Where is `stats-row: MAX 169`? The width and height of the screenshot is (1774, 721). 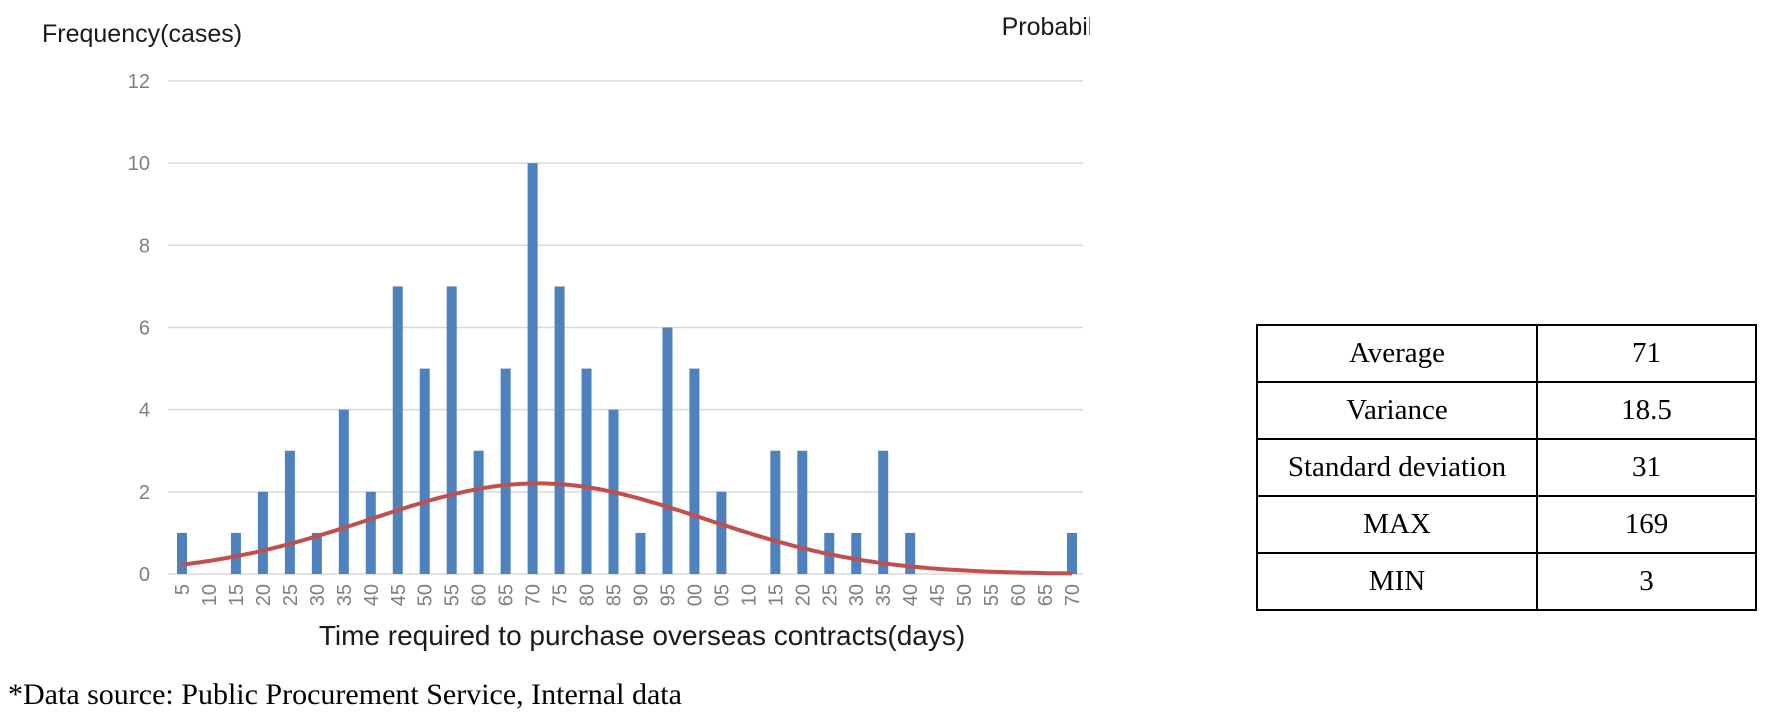 stats-row: MAX 169 is located at coordinates (1506, 524).